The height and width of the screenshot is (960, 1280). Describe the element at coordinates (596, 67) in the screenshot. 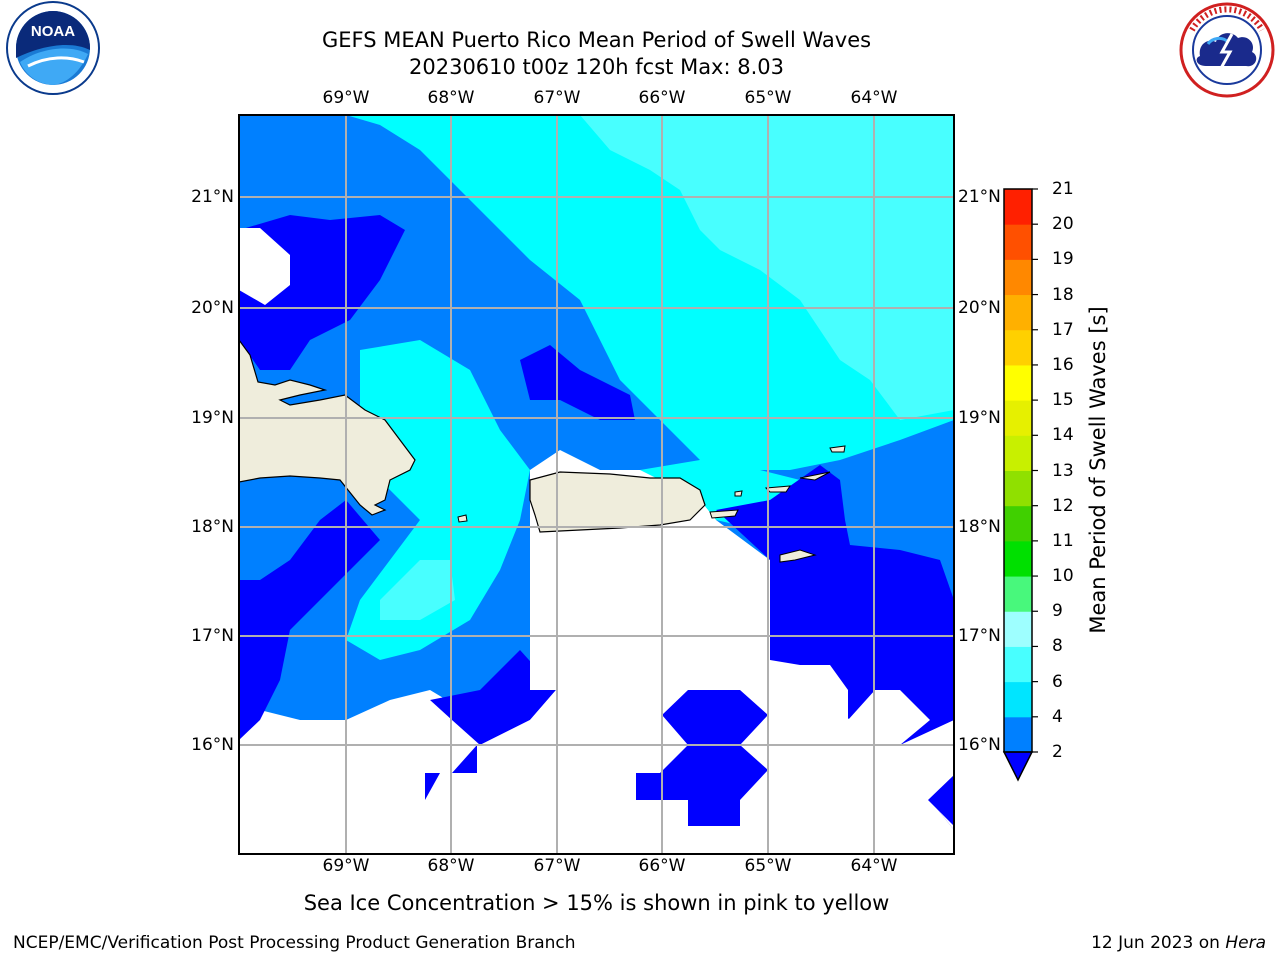

I see `map-subtitle-date: 20230610 t00z 120h fcst Max: 8.03` at that location.